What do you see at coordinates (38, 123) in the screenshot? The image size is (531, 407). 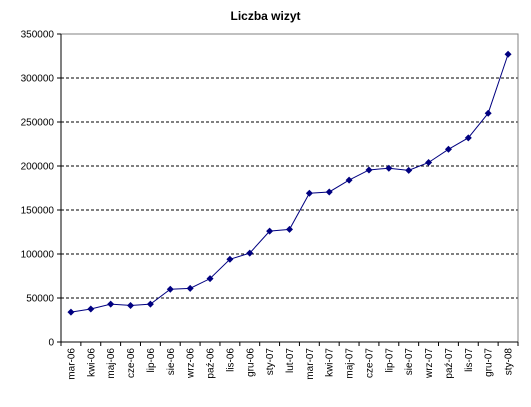 I see `y-tick-label: 250000` at bounding box center [38, 123].